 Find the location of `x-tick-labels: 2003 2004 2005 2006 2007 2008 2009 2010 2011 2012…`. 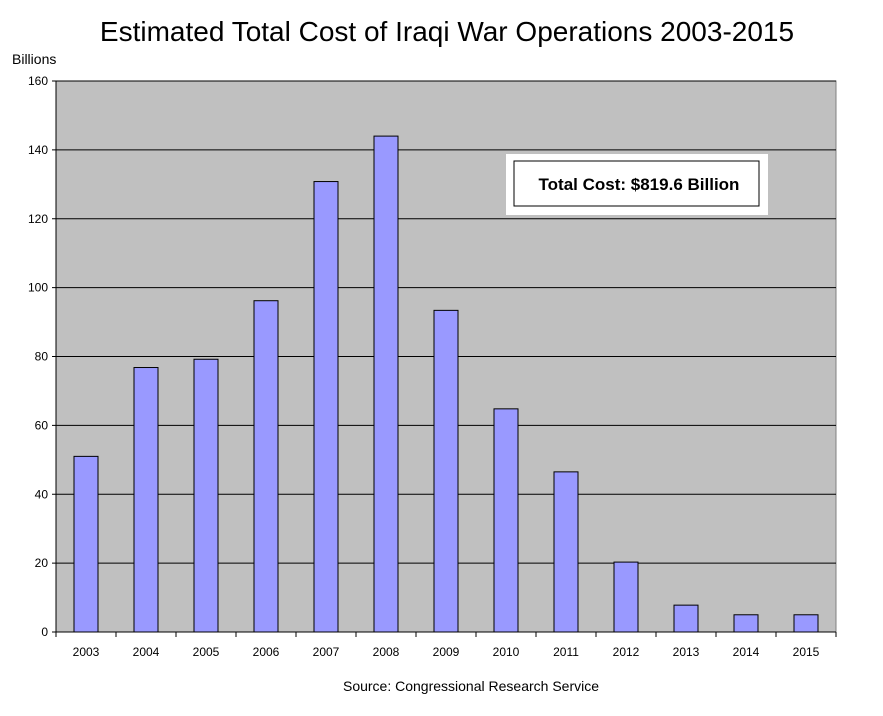

x-tick-labels: 2003 2004 2005 2006 2007 2008 2009 2010 2011 2012… is located at coordinates (446, 652).